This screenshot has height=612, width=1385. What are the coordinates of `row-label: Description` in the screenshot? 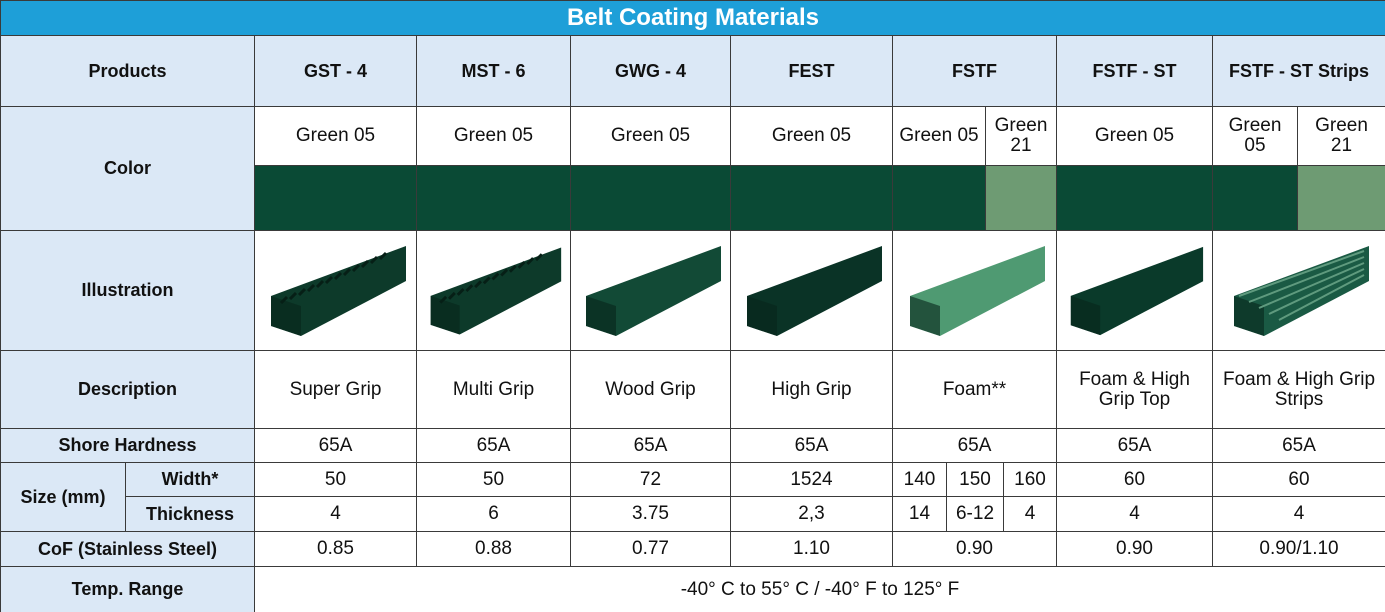 It's located at (128, 390).